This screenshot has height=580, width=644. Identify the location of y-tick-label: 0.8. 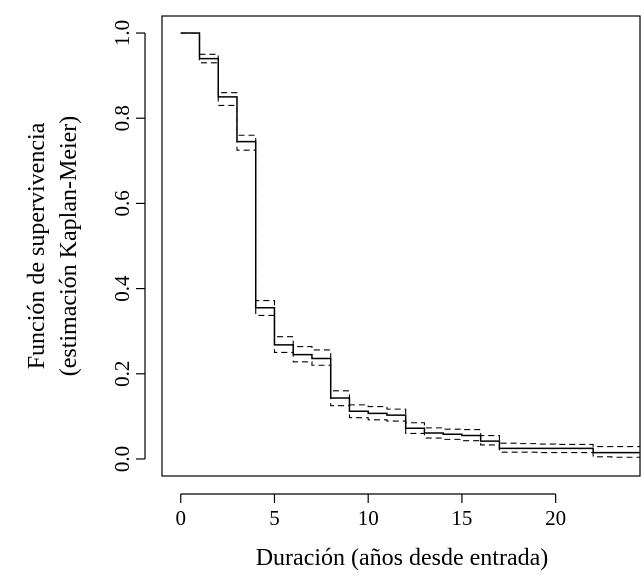
(122, 118).